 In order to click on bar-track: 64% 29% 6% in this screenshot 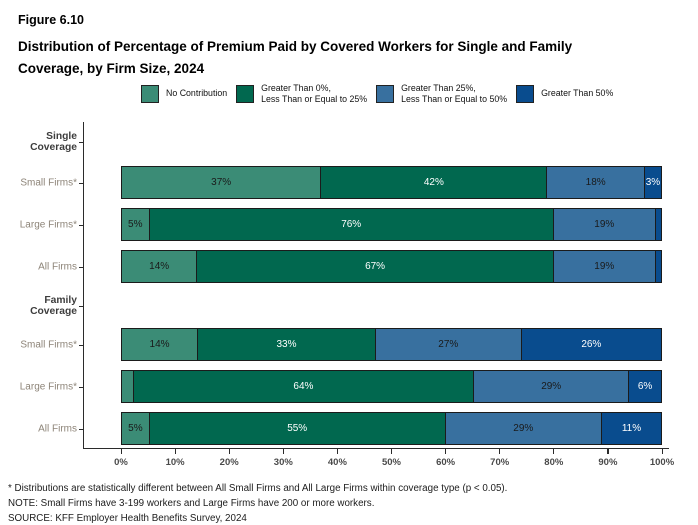, I will do `click(391, 386)`.